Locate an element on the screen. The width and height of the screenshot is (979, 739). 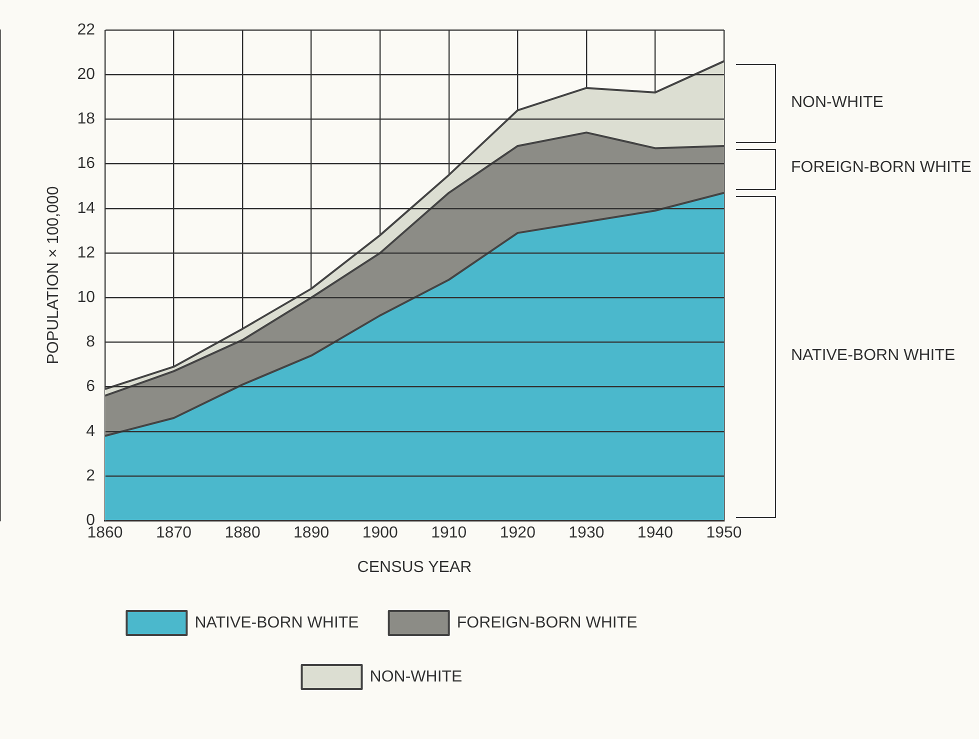
x-tick-label: 1940 is located at coordinates (655, 533).